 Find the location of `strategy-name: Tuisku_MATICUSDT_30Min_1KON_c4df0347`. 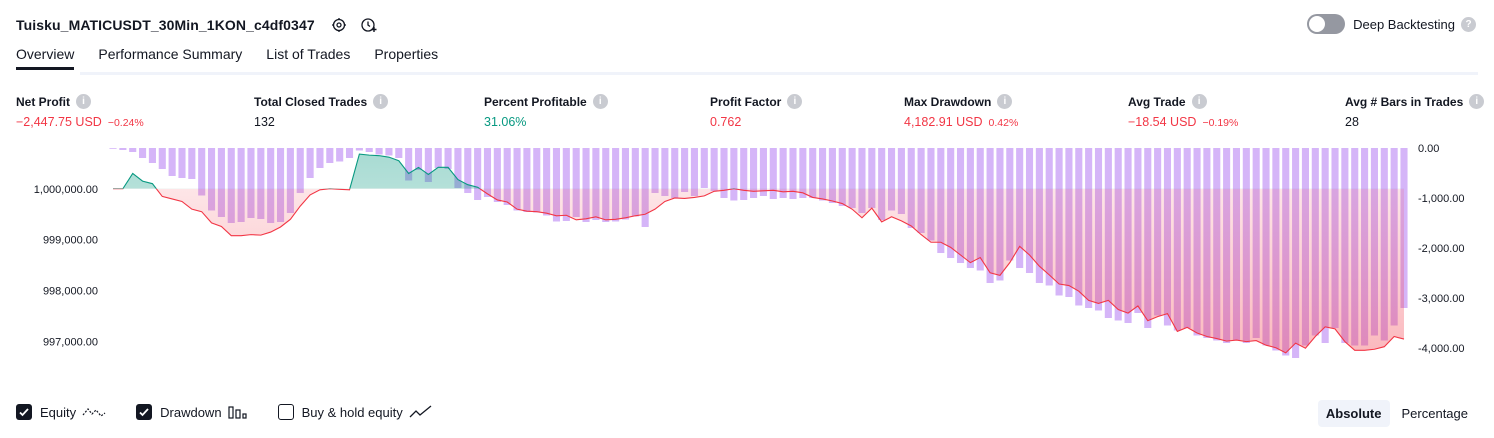

strategy-name: Tuisku_MATICUSDT_30Min_1KON_c4df0347 is located at coordinates (165, 25).